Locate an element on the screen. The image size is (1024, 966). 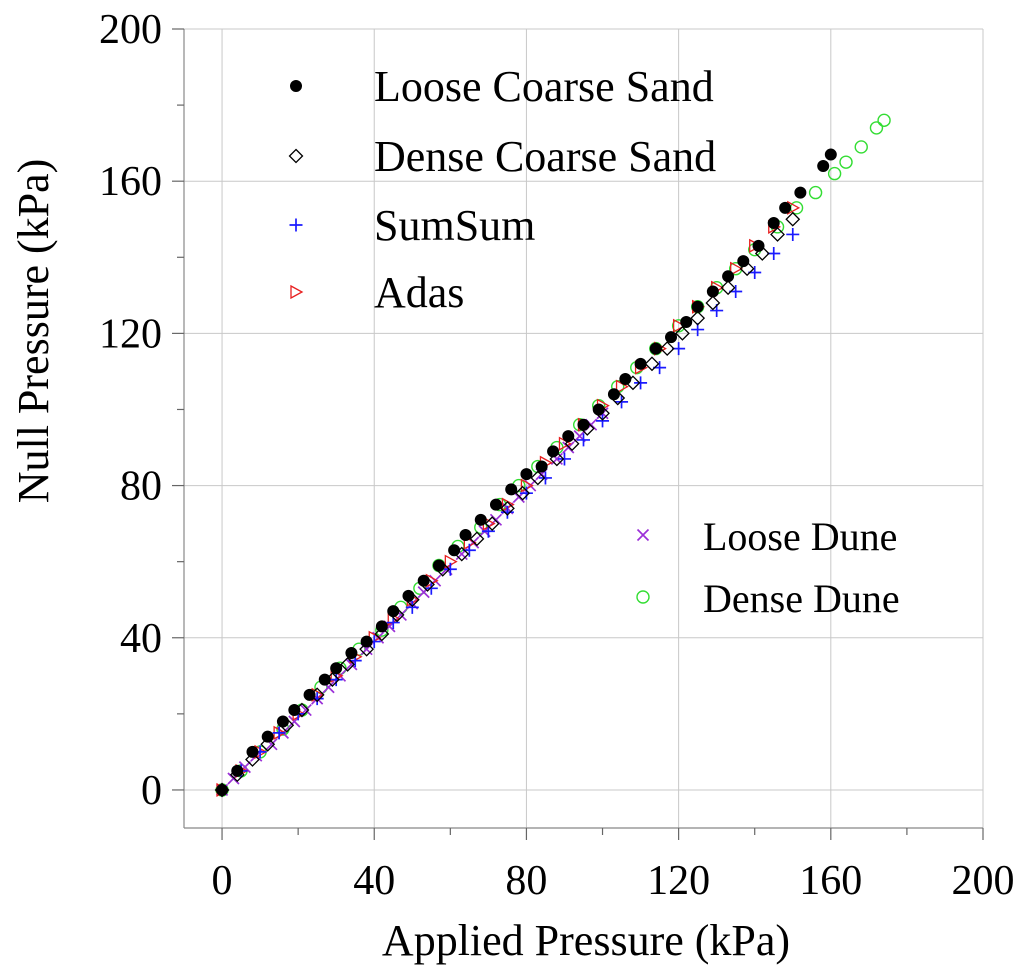
legend-item: Loose Coarse Sand is located at coordinates (502, 86).